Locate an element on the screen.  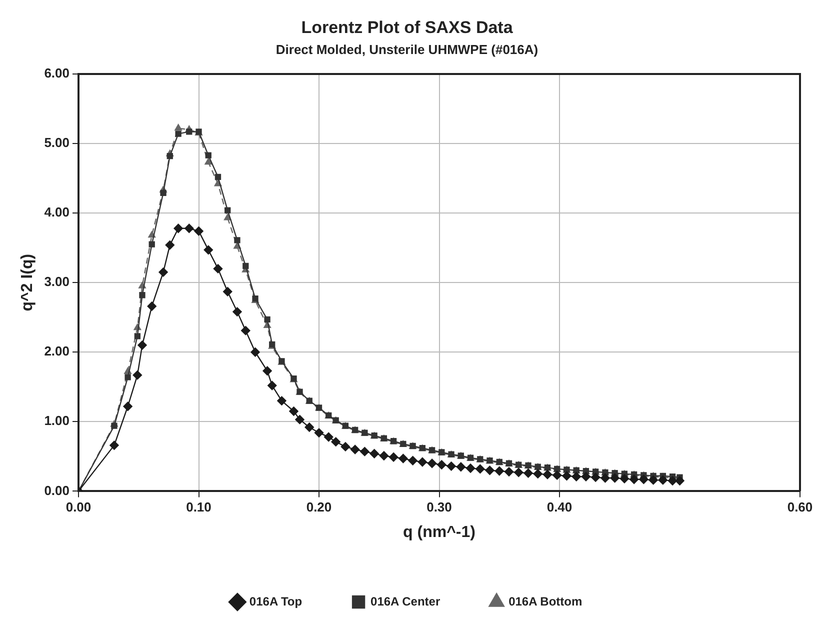
x-tick-label: 0.20 is located at coordinates (319, 507).